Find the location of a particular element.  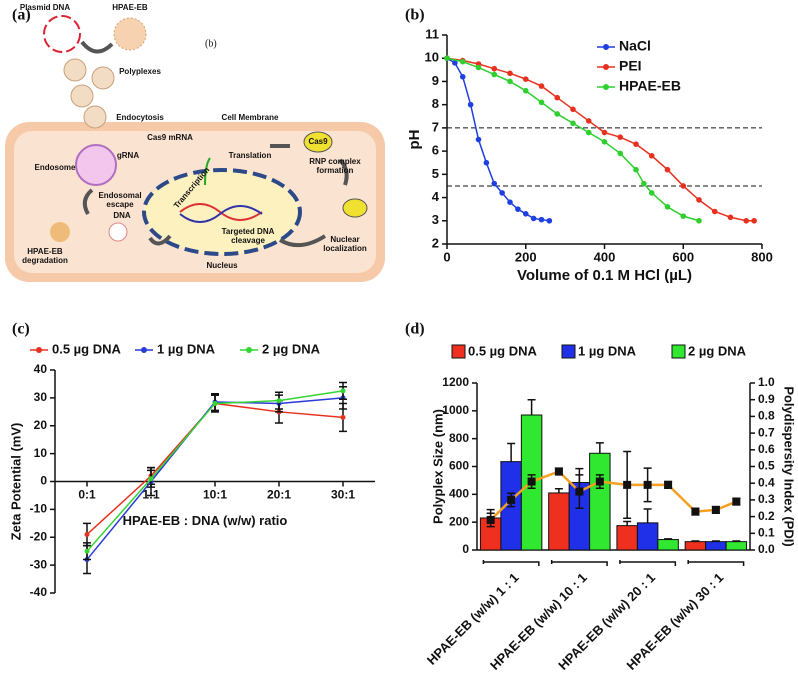

polyplex is located at coordinates (82, 96).